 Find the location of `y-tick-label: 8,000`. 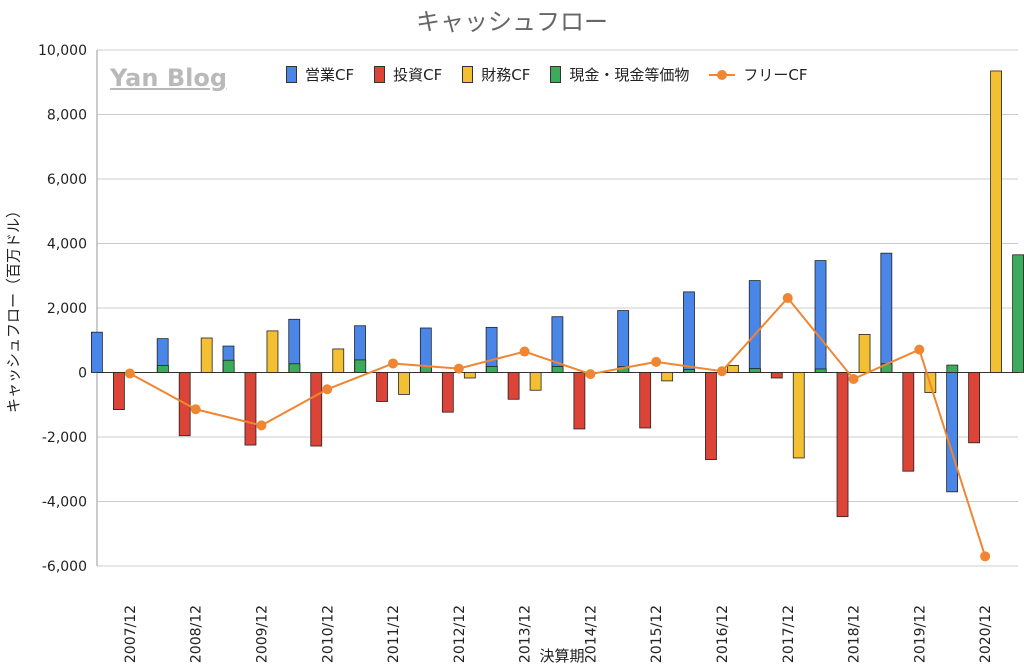

y-tick-label: 8,000 is located at coordinates (67, 116).